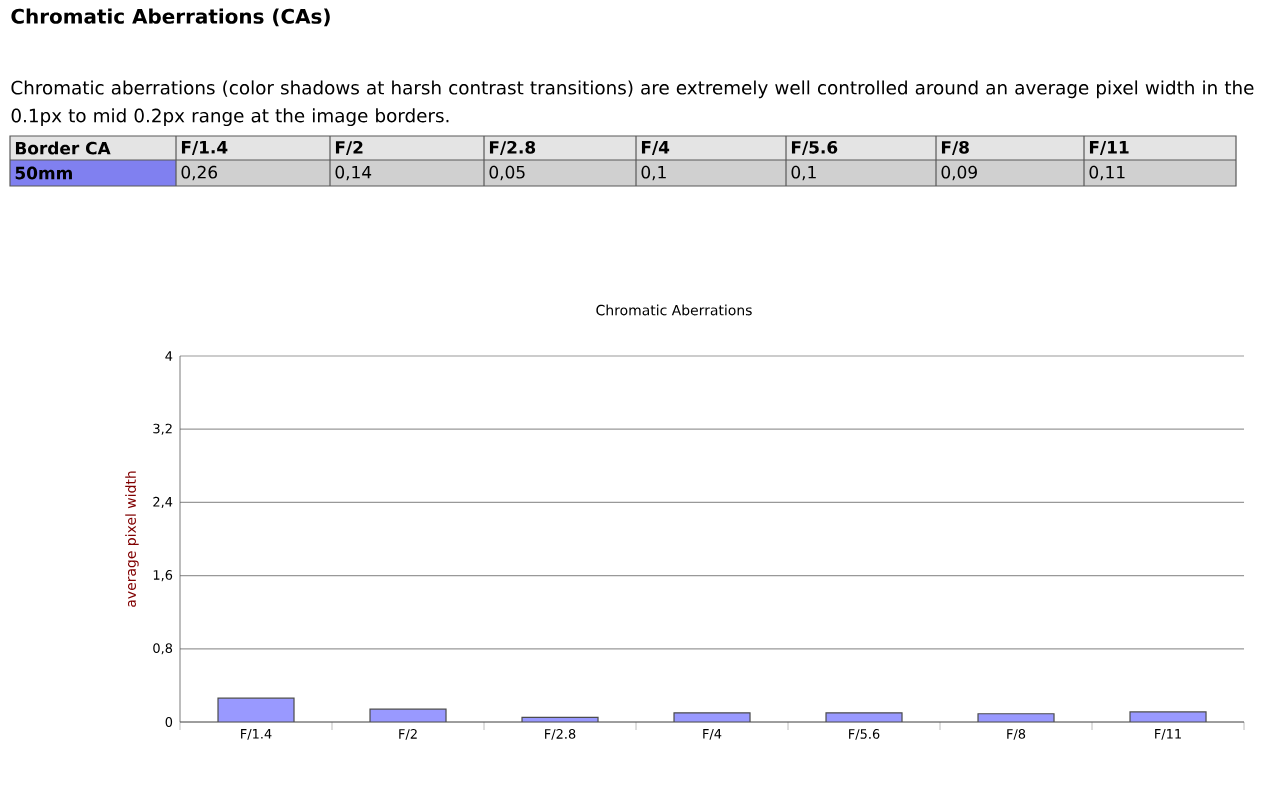 The height and width of the screenshot is (800, 1276). Describe the element at coordinates (199, 173) in the screenshot. I see `data-label: 0,26` at that location.